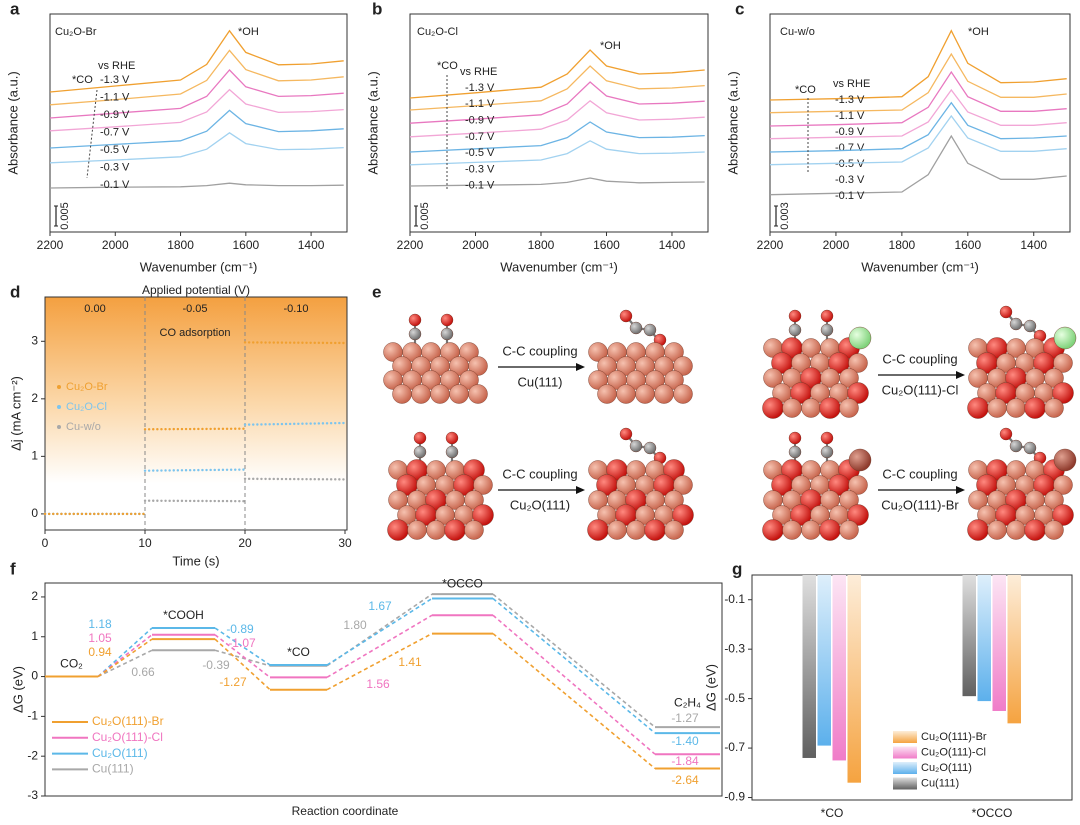  What do you see at coordinates (100, 638) in the screenshot?
I see `step-label: 1.05` at bounding box center [100, 638].